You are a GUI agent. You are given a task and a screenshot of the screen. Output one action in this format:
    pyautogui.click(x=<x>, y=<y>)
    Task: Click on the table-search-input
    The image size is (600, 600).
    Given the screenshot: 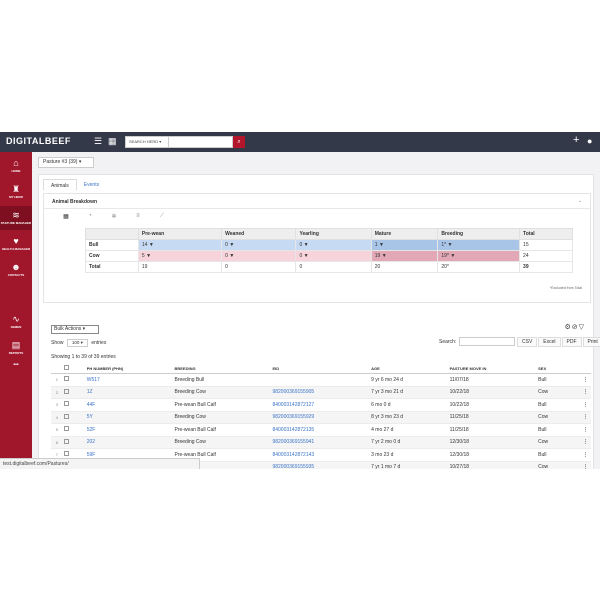 What is the action you would take?
    pyautogui.click(x=487, y=341)
    